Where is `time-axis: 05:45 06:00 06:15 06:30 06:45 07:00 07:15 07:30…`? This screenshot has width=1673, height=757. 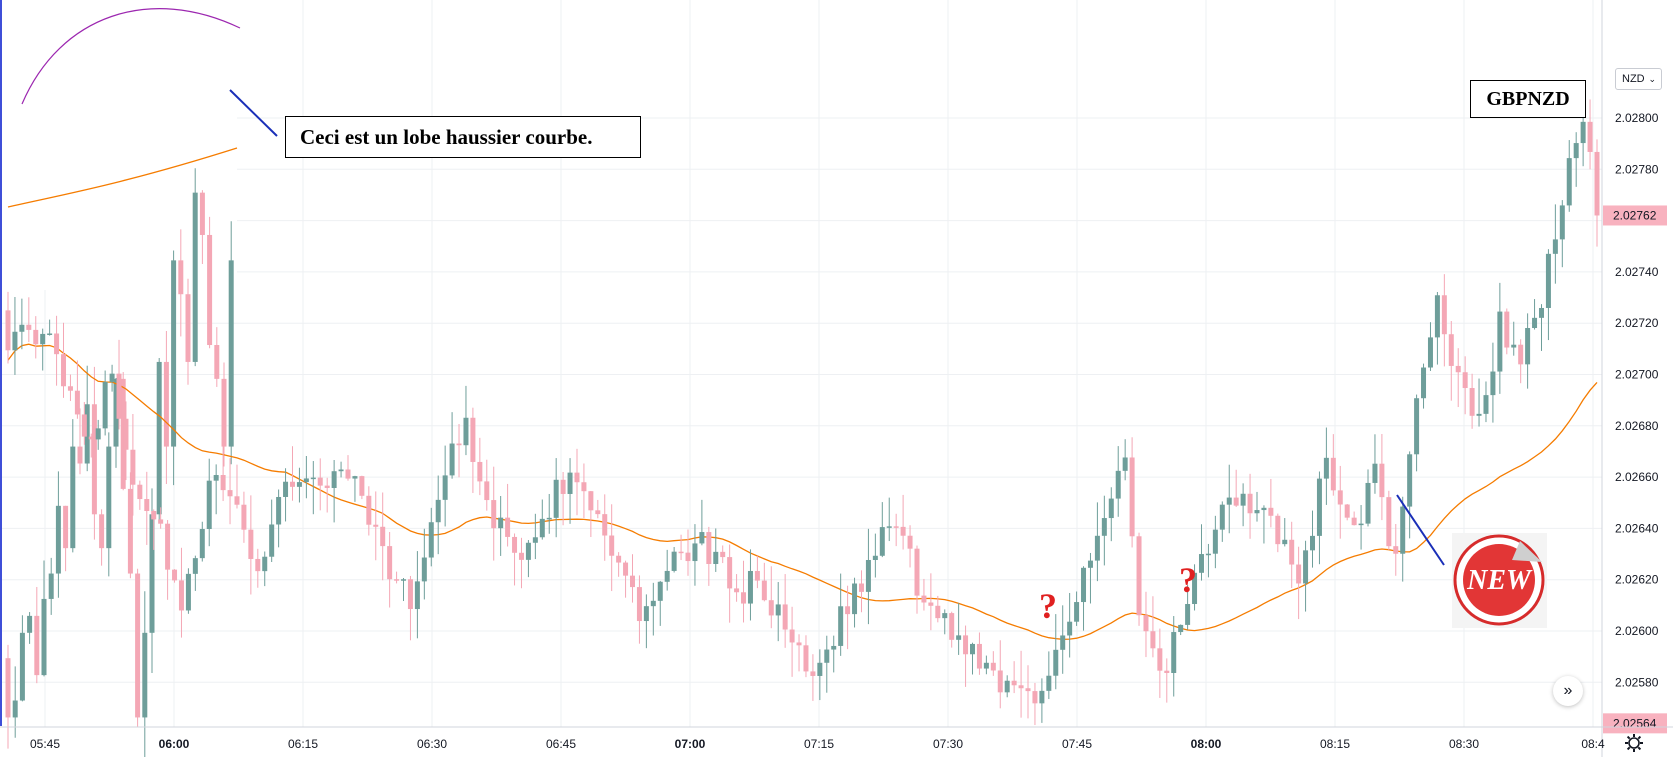 time-axis: 05:45 06:00 06:15 06:30 06:45 07:00 07:15 07:30… is located at coordinates (836, 738).